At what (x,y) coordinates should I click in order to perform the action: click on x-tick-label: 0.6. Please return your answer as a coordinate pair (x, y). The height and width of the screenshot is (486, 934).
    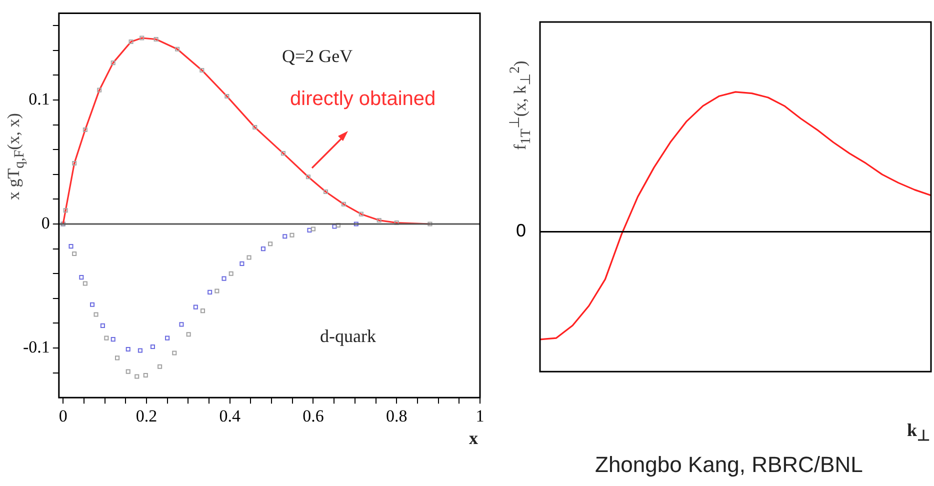
    Looking at the image, I should click on (313, 416).